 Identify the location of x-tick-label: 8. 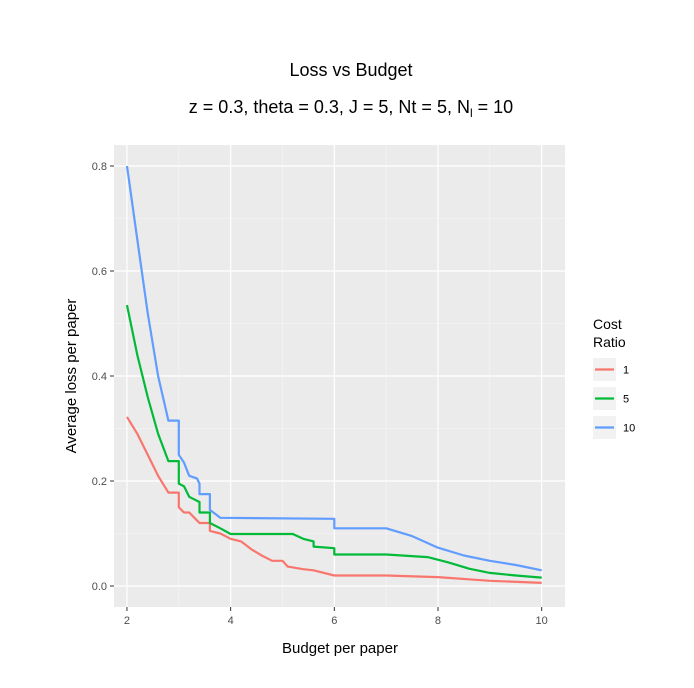
(438, 621).